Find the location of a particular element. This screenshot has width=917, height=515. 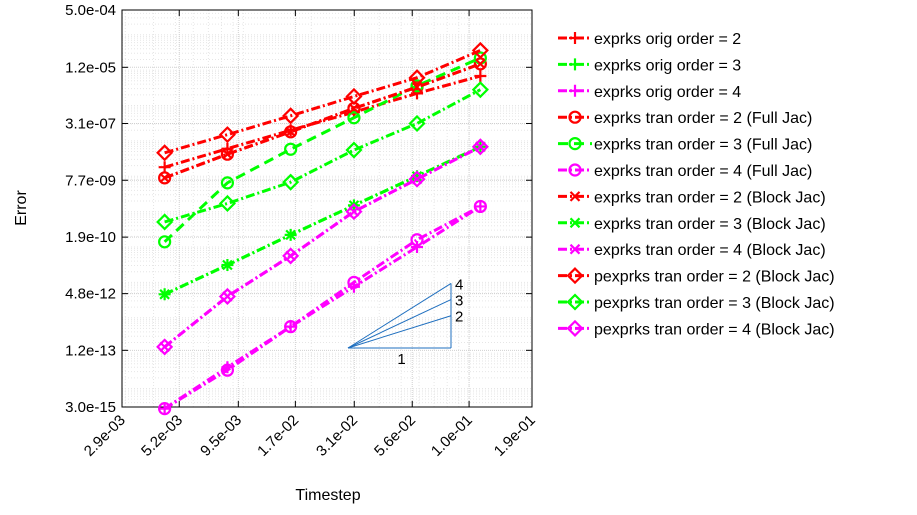

legend-label: exprks tran order = 3 (Block Jac) is located at coordinates (710, 224).